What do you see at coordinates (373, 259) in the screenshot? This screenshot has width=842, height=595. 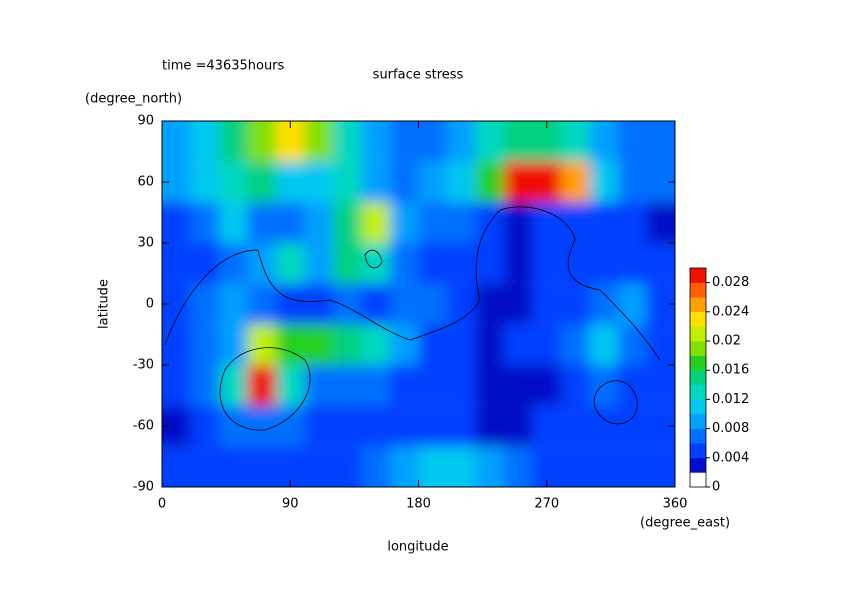 I see `coastline` at bounding box center [373, 259].